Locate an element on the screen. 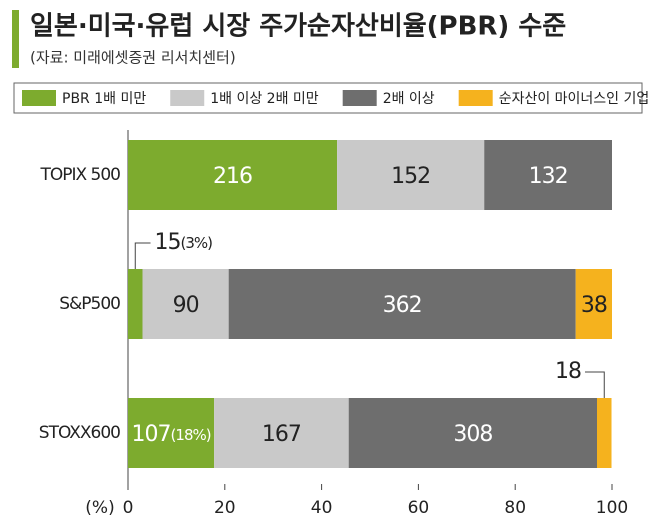  x-tick-label: 80 is located at coordinates (515, 508).